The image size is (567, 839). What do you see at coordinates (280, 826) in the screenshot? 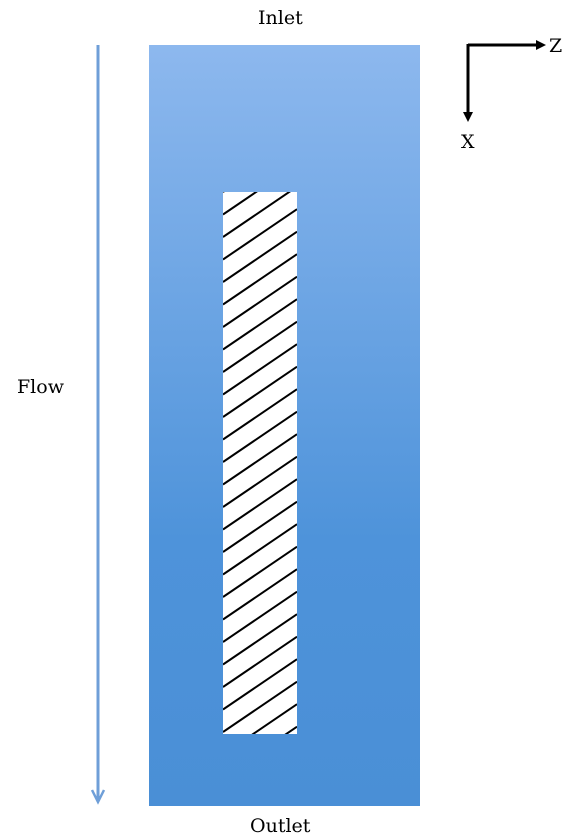
I see `outlet-label: Outlet` at bounding box center [280, 826].